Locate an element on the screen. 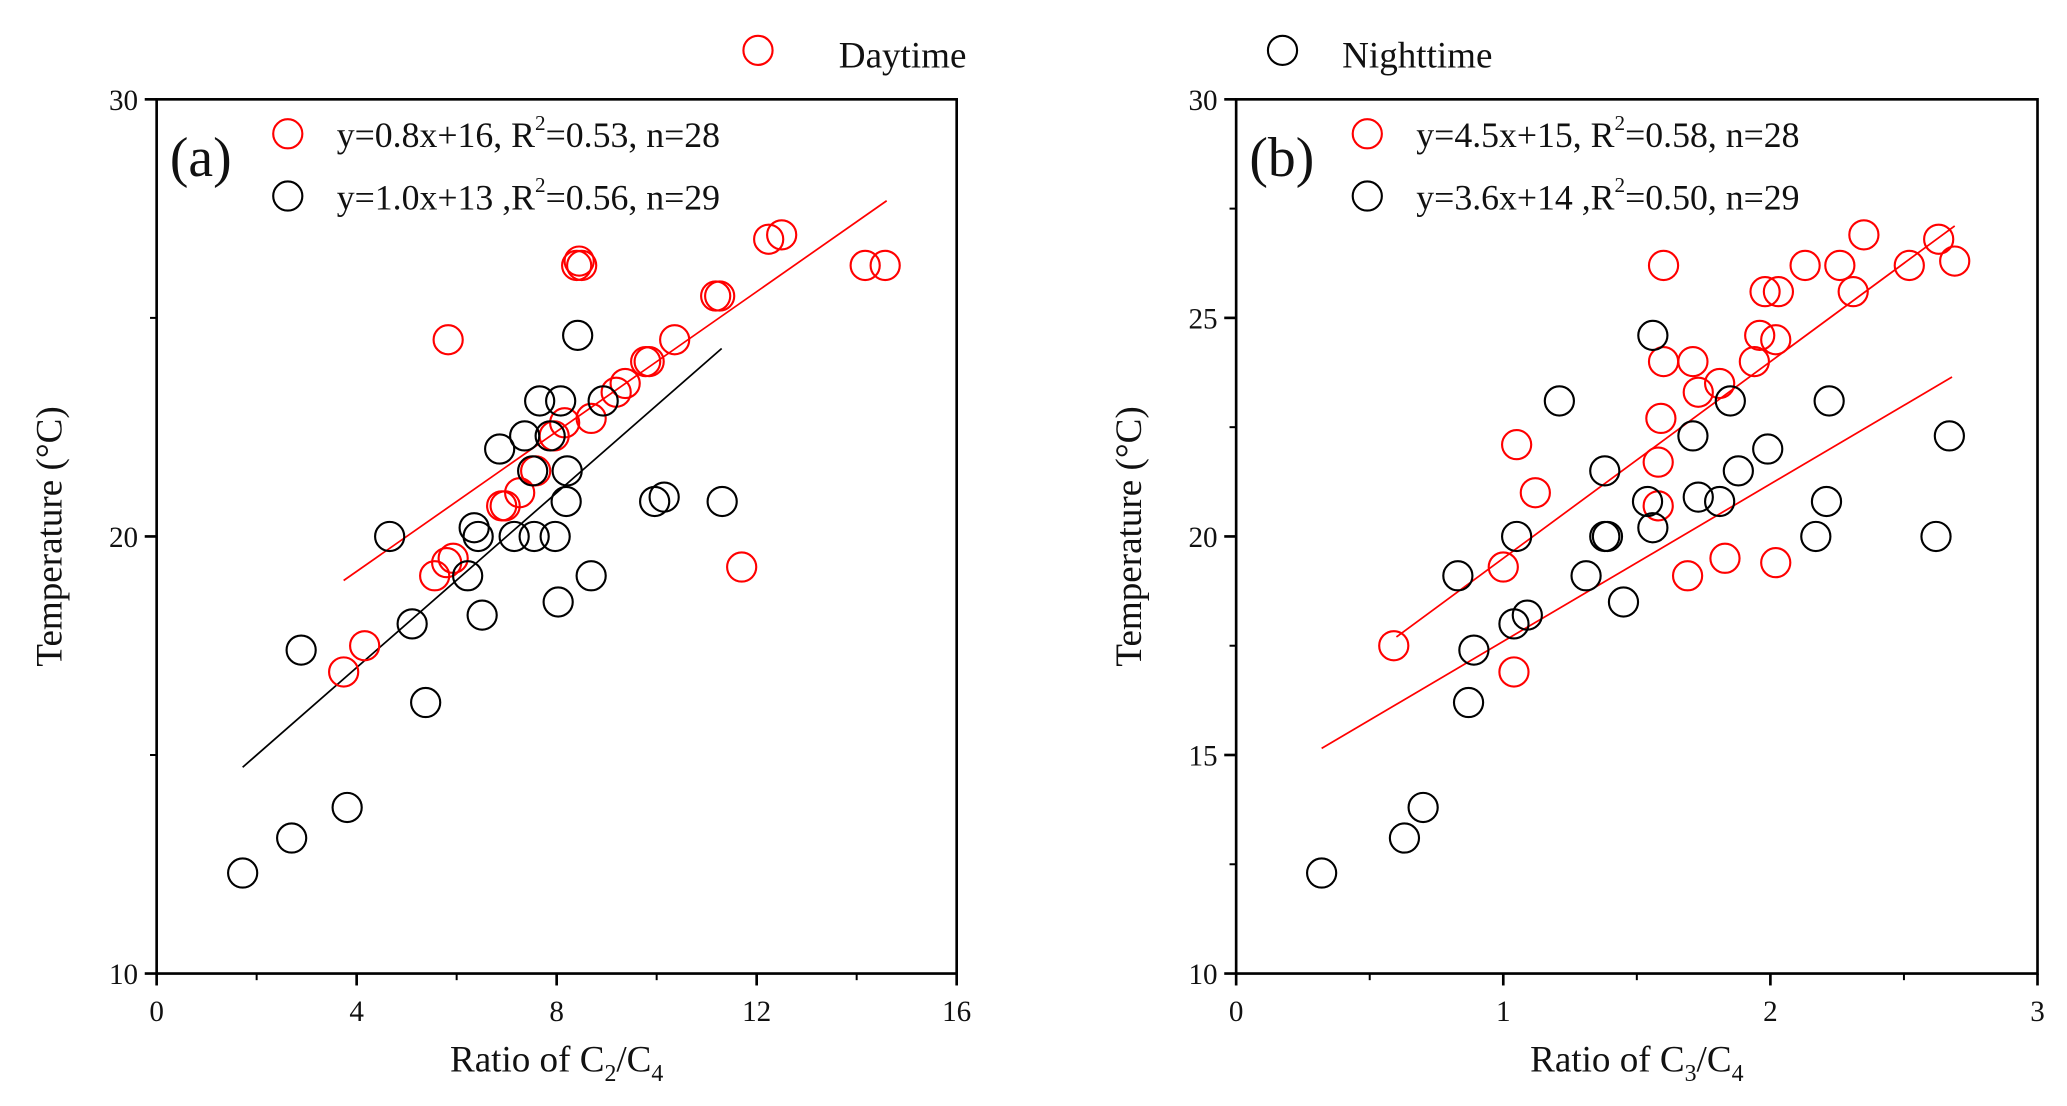  x-axis-label-subscript: 4 is located at coordinates (1738, 1074).